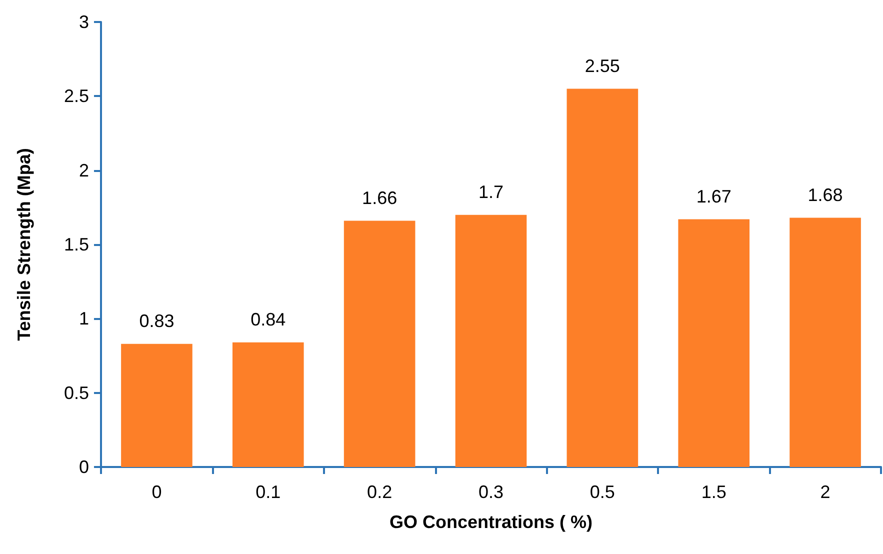 This screenshot has width=883, height=554. I want to click on x-tick-label: 1.5, so click(713, 492).